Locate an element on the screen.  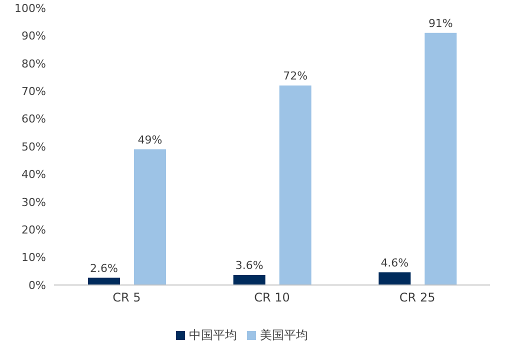
x-tick-label: CR 25 is located at coordinates (417, 297).